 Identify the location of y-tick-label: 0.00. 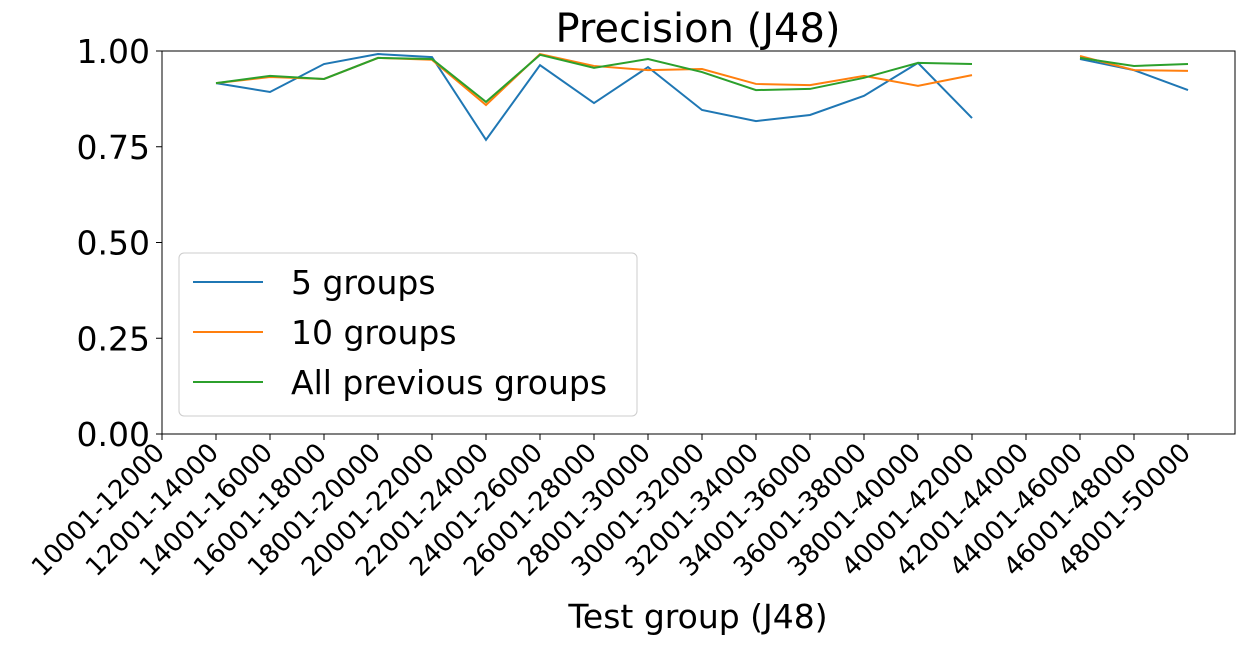
(113, 434).